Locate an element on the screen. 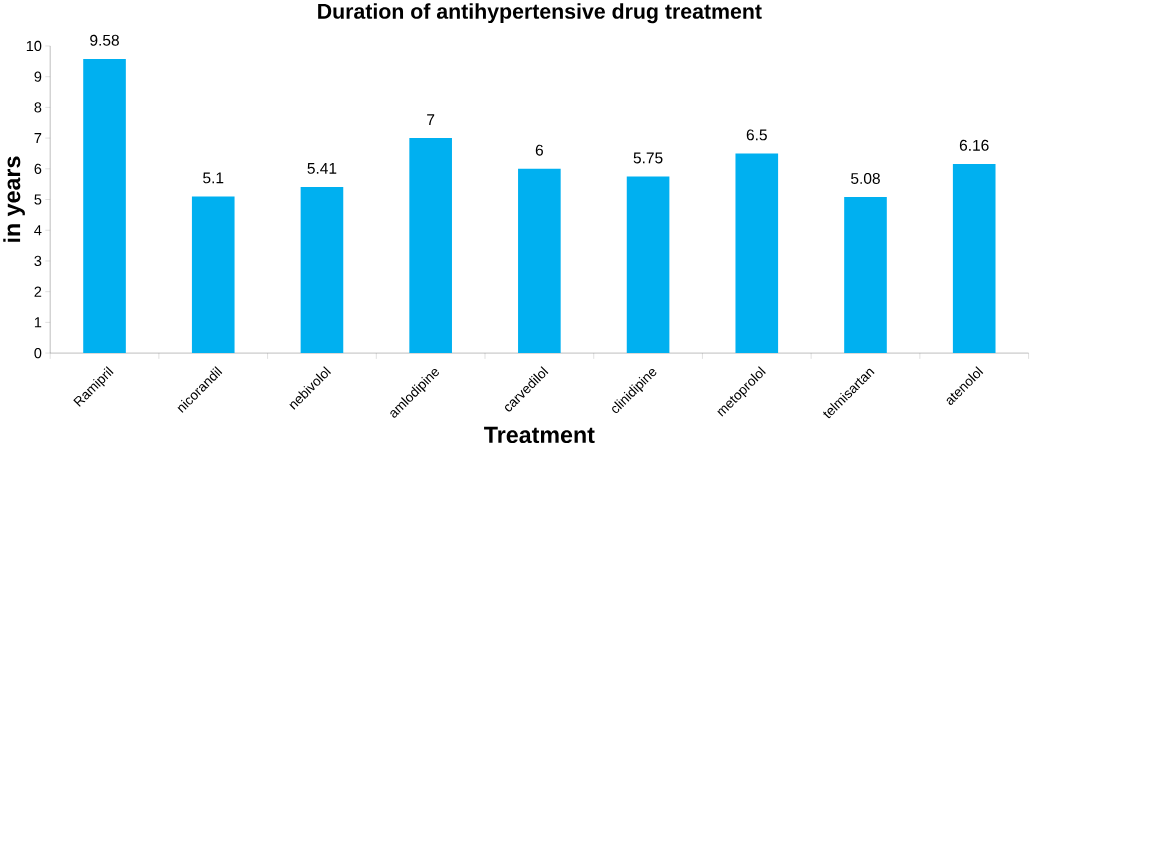 The height and width of the screenshot is (866, 1154). y-tick-label: 5 is located at coordinates (38, 199).